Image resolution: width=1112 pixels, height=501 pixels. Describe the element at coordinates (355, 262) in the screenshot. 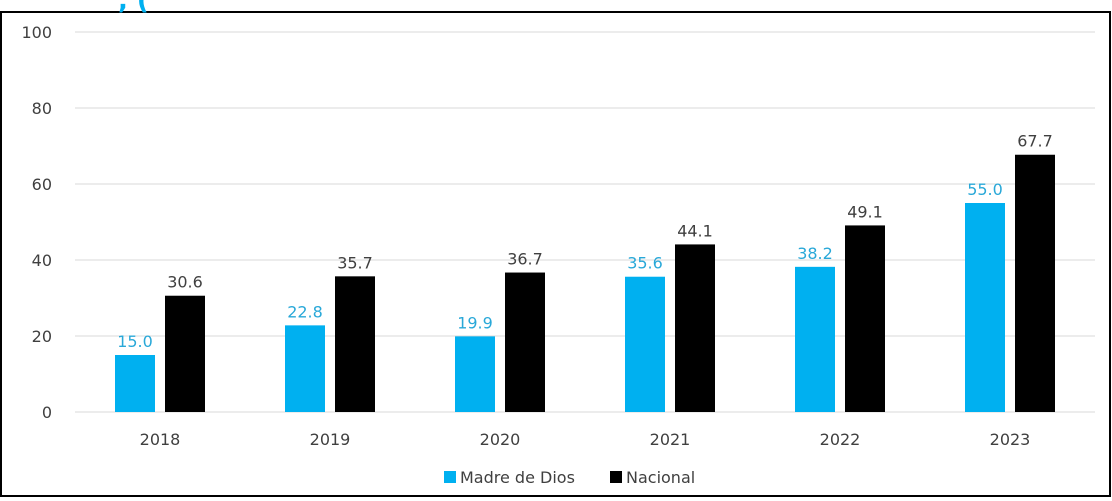

I see `data-label: 35.7` at that location.